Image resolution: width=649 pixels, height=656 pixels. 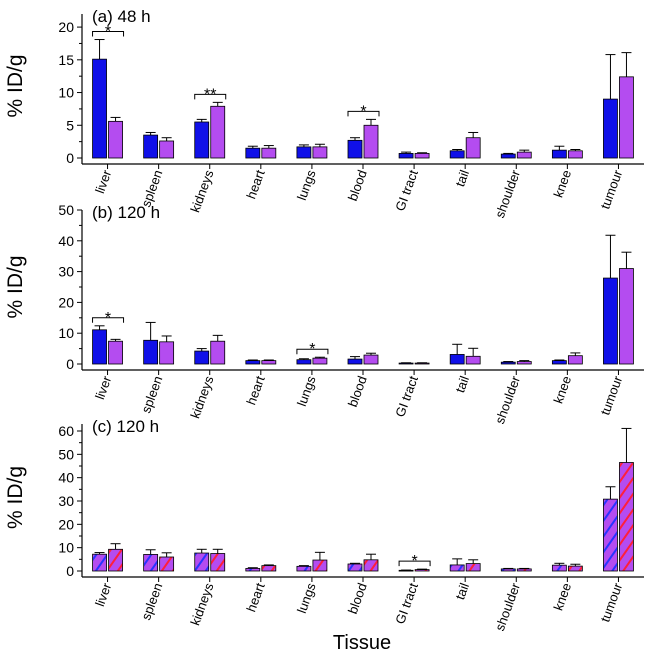 I want to click on y-tick-label: 40, so click(x=66, y=241).